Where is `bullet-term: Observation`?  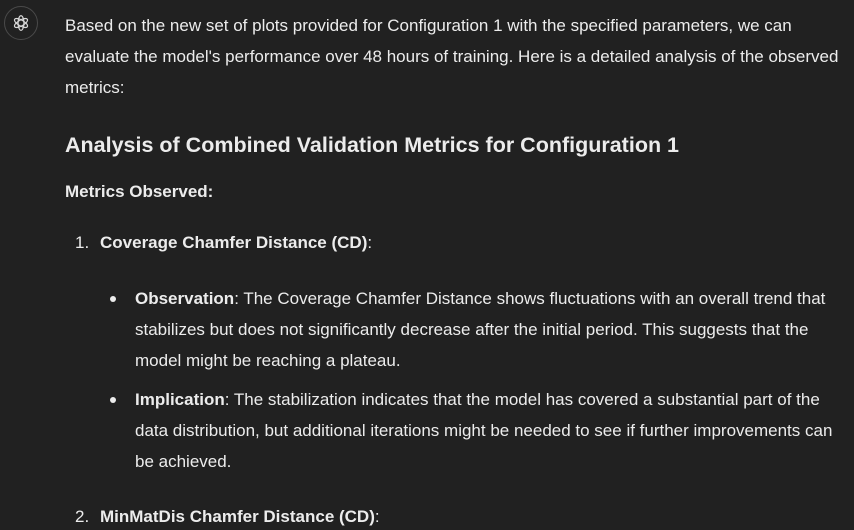
bullet-term: Observation is located at coordinates (185, 298).